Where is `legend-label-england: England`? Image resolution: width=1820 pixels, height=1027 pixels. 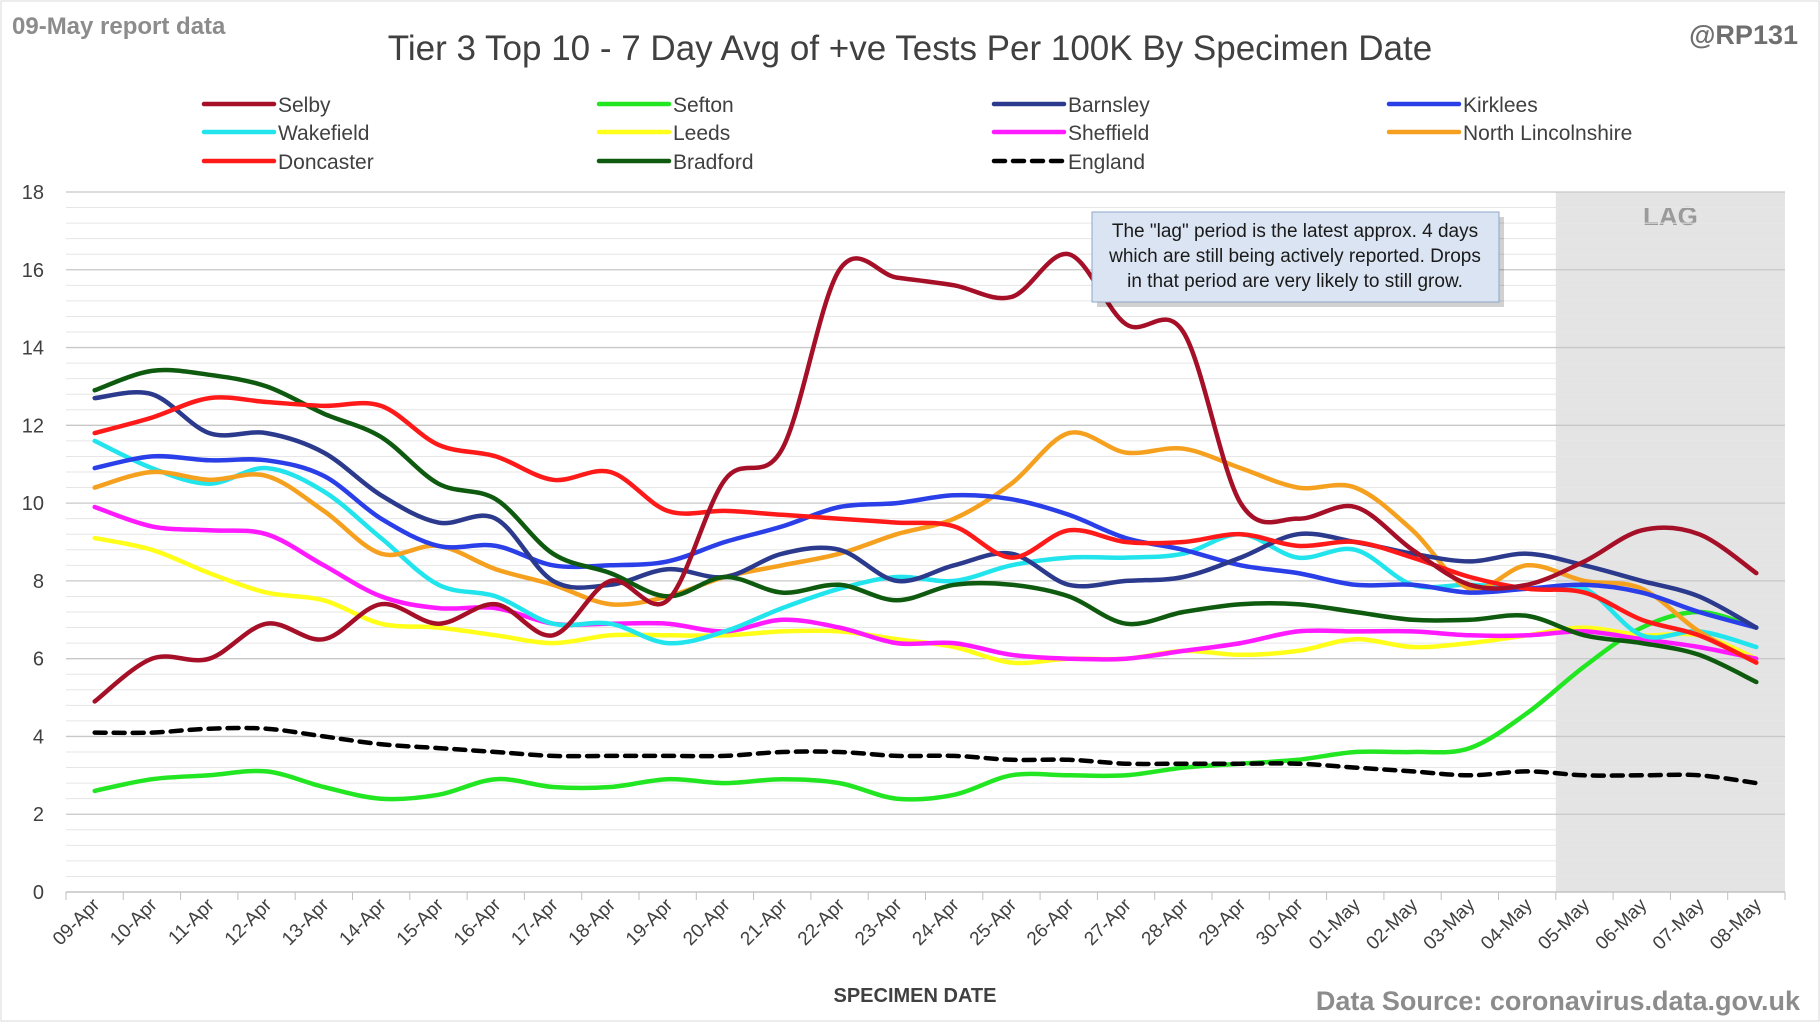
legend-label-england: England is located at coordinates (1106, 162).